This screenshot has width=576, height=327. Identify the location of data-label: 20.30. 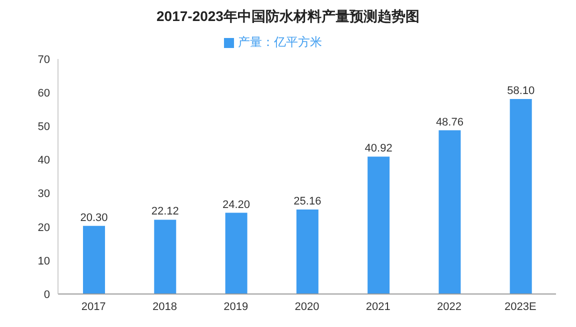
(94, 218).